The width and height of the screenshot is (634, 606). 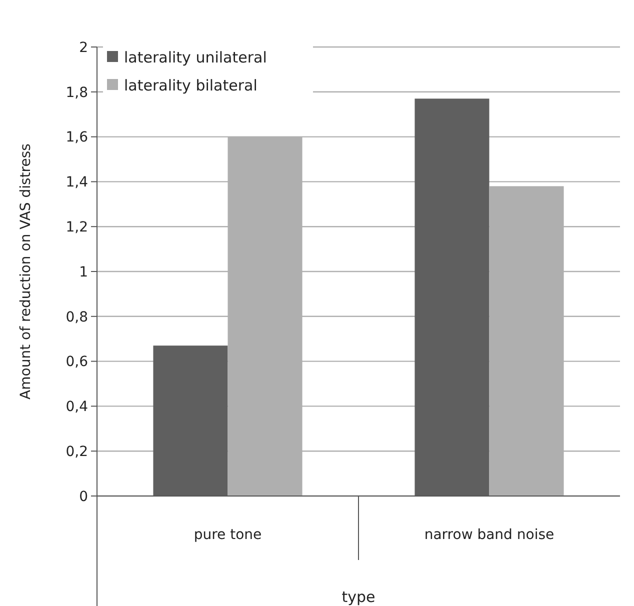 What do you see at coordinates (489, 535) in the screenshot?
I see `x-tick-label: narrow band noise` at bounding box center [489, 535].